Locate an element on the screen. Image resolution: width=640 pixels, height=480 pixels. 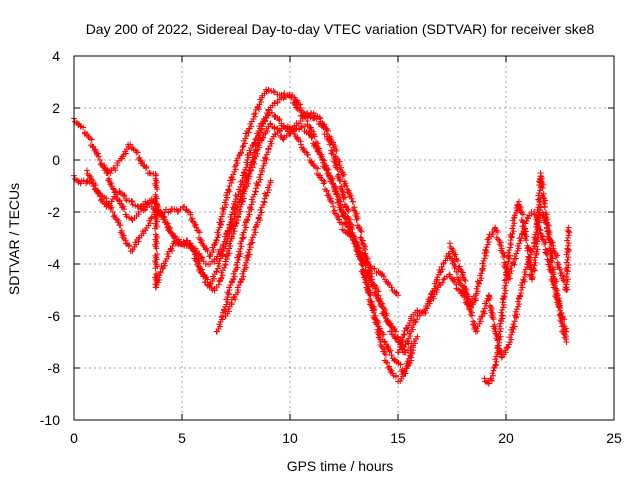
y-tick-label: -10 is located at coordinates (50, 420).